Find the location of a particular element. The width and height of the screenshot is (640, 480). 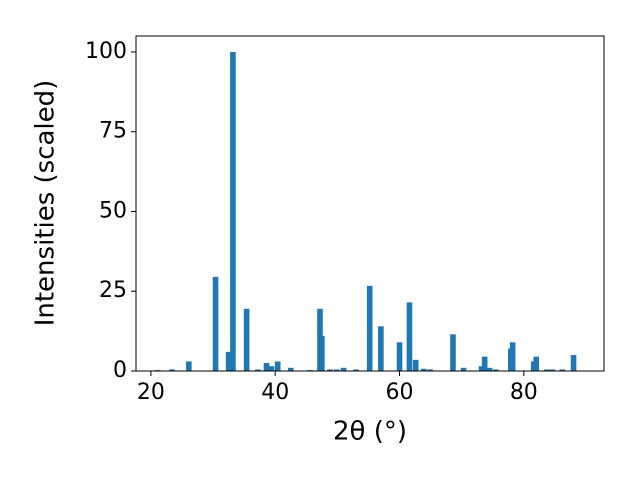

x-tick-label: 20 is located at coordinates (151, 392).